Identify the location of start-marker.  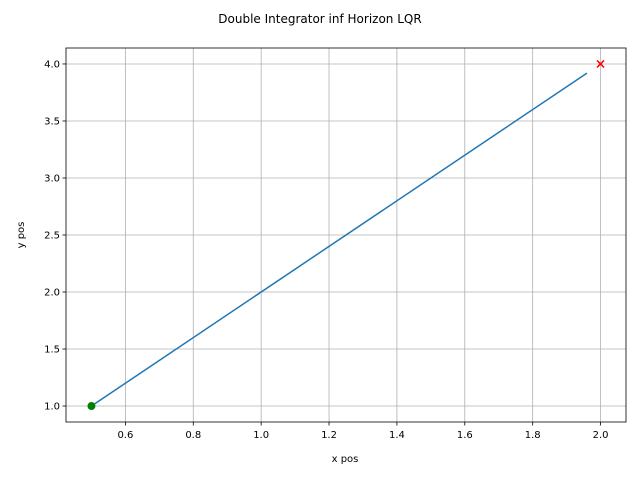
(91, 406).